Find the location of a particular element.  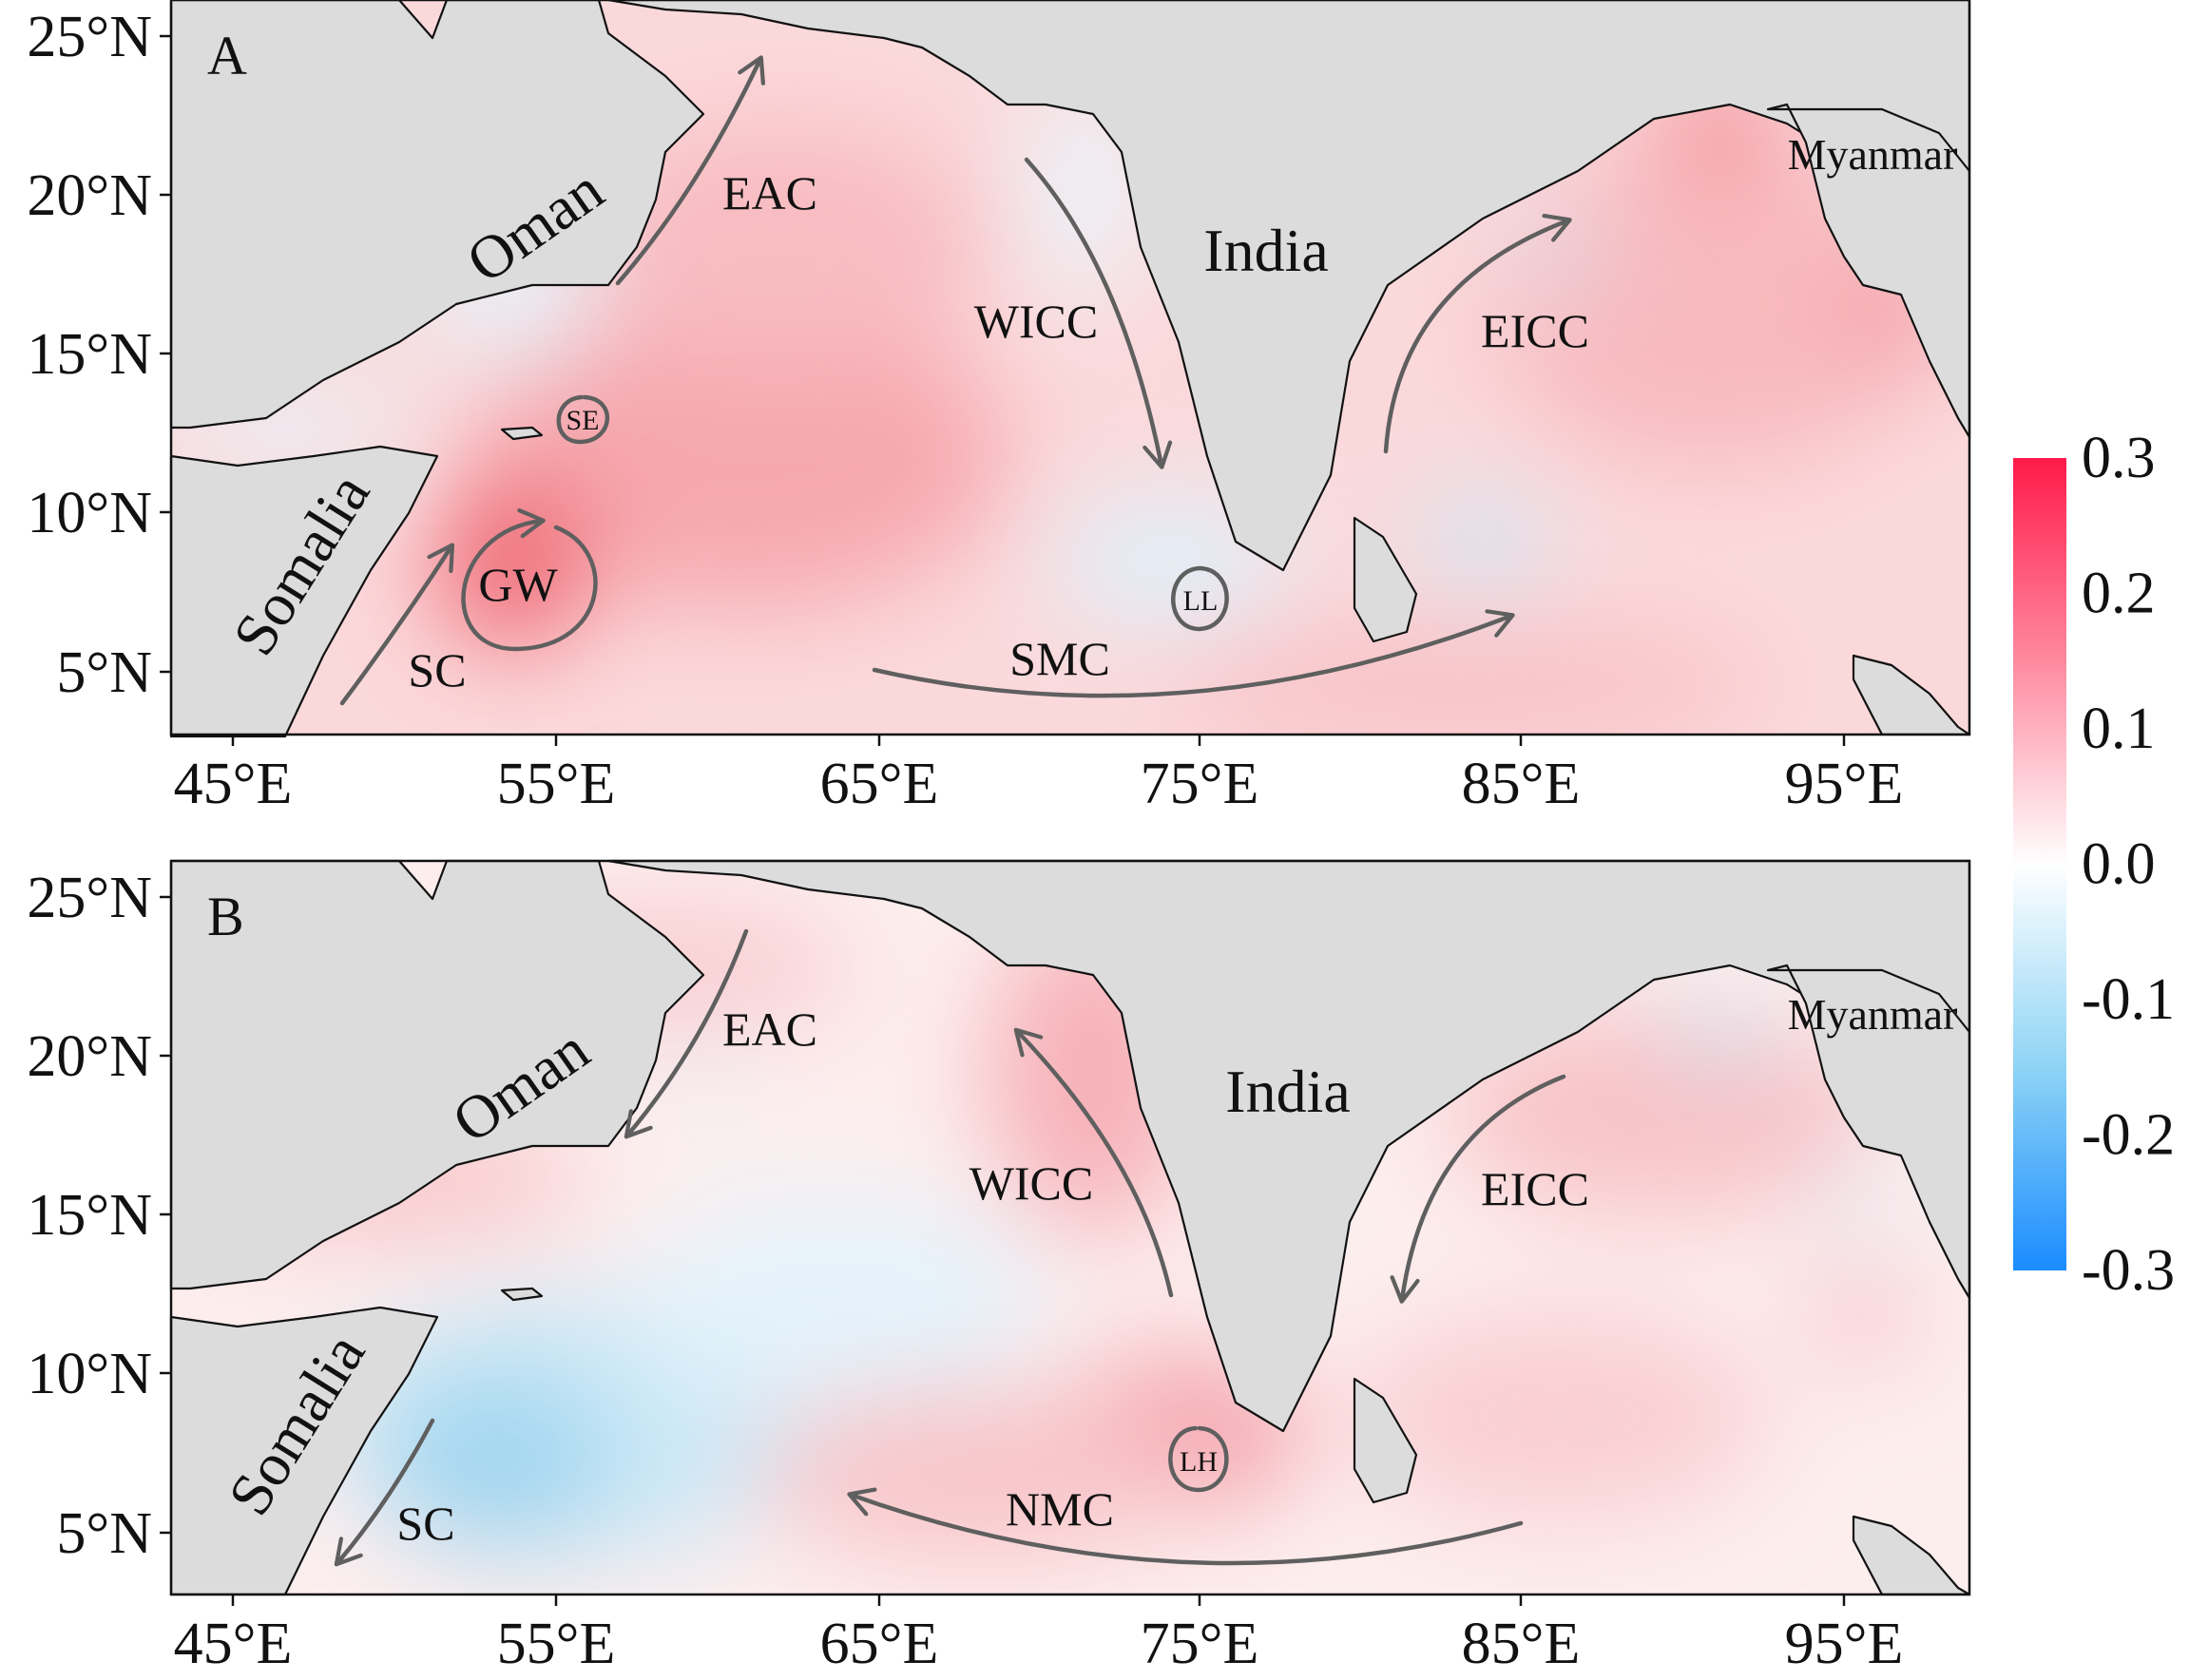

se-label: SE is located at coordinates (582, 420).